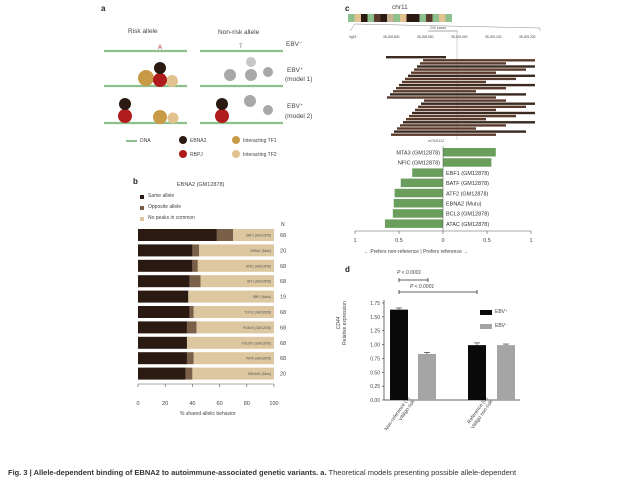  What do you see at coordinates (501, 326) in the screenshot?
I see `legend-ebv-neg: EBV⁻` at bounding box center [501, 326].